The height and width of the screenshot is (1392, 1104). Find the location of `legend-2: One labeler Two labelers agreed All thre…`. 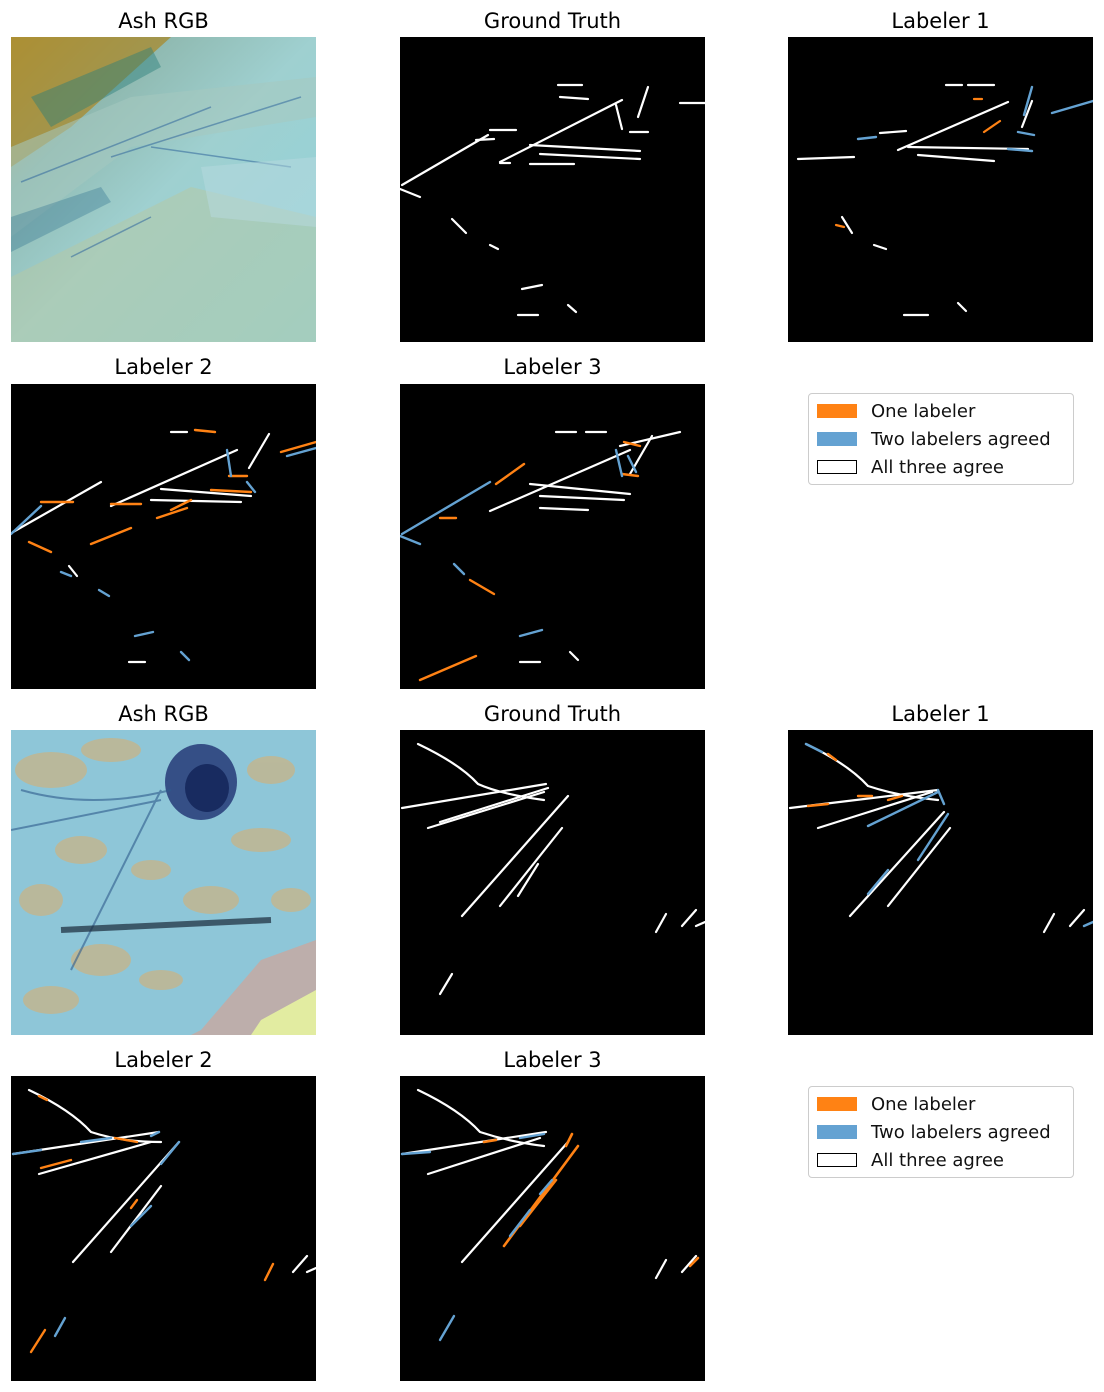

legend-2: One labeler Two labelers agreed All thre… is located at coordinates (941, 1132).